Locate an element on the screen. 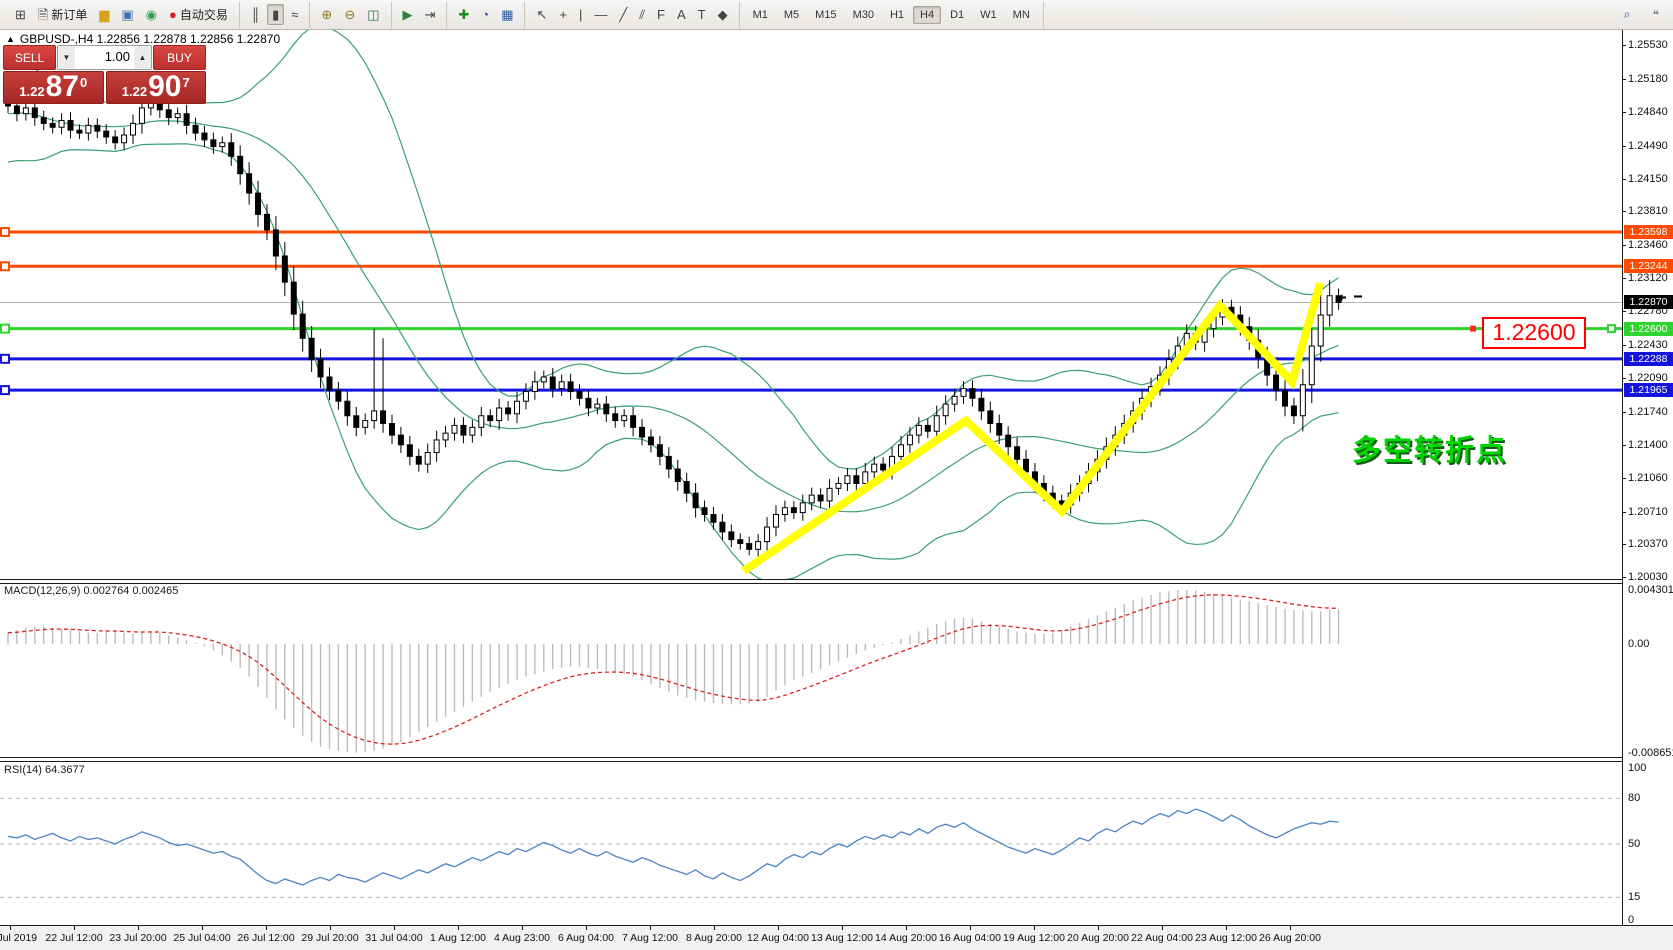  level-price-label: 1.22600 is located at coordinates (1534, 333).